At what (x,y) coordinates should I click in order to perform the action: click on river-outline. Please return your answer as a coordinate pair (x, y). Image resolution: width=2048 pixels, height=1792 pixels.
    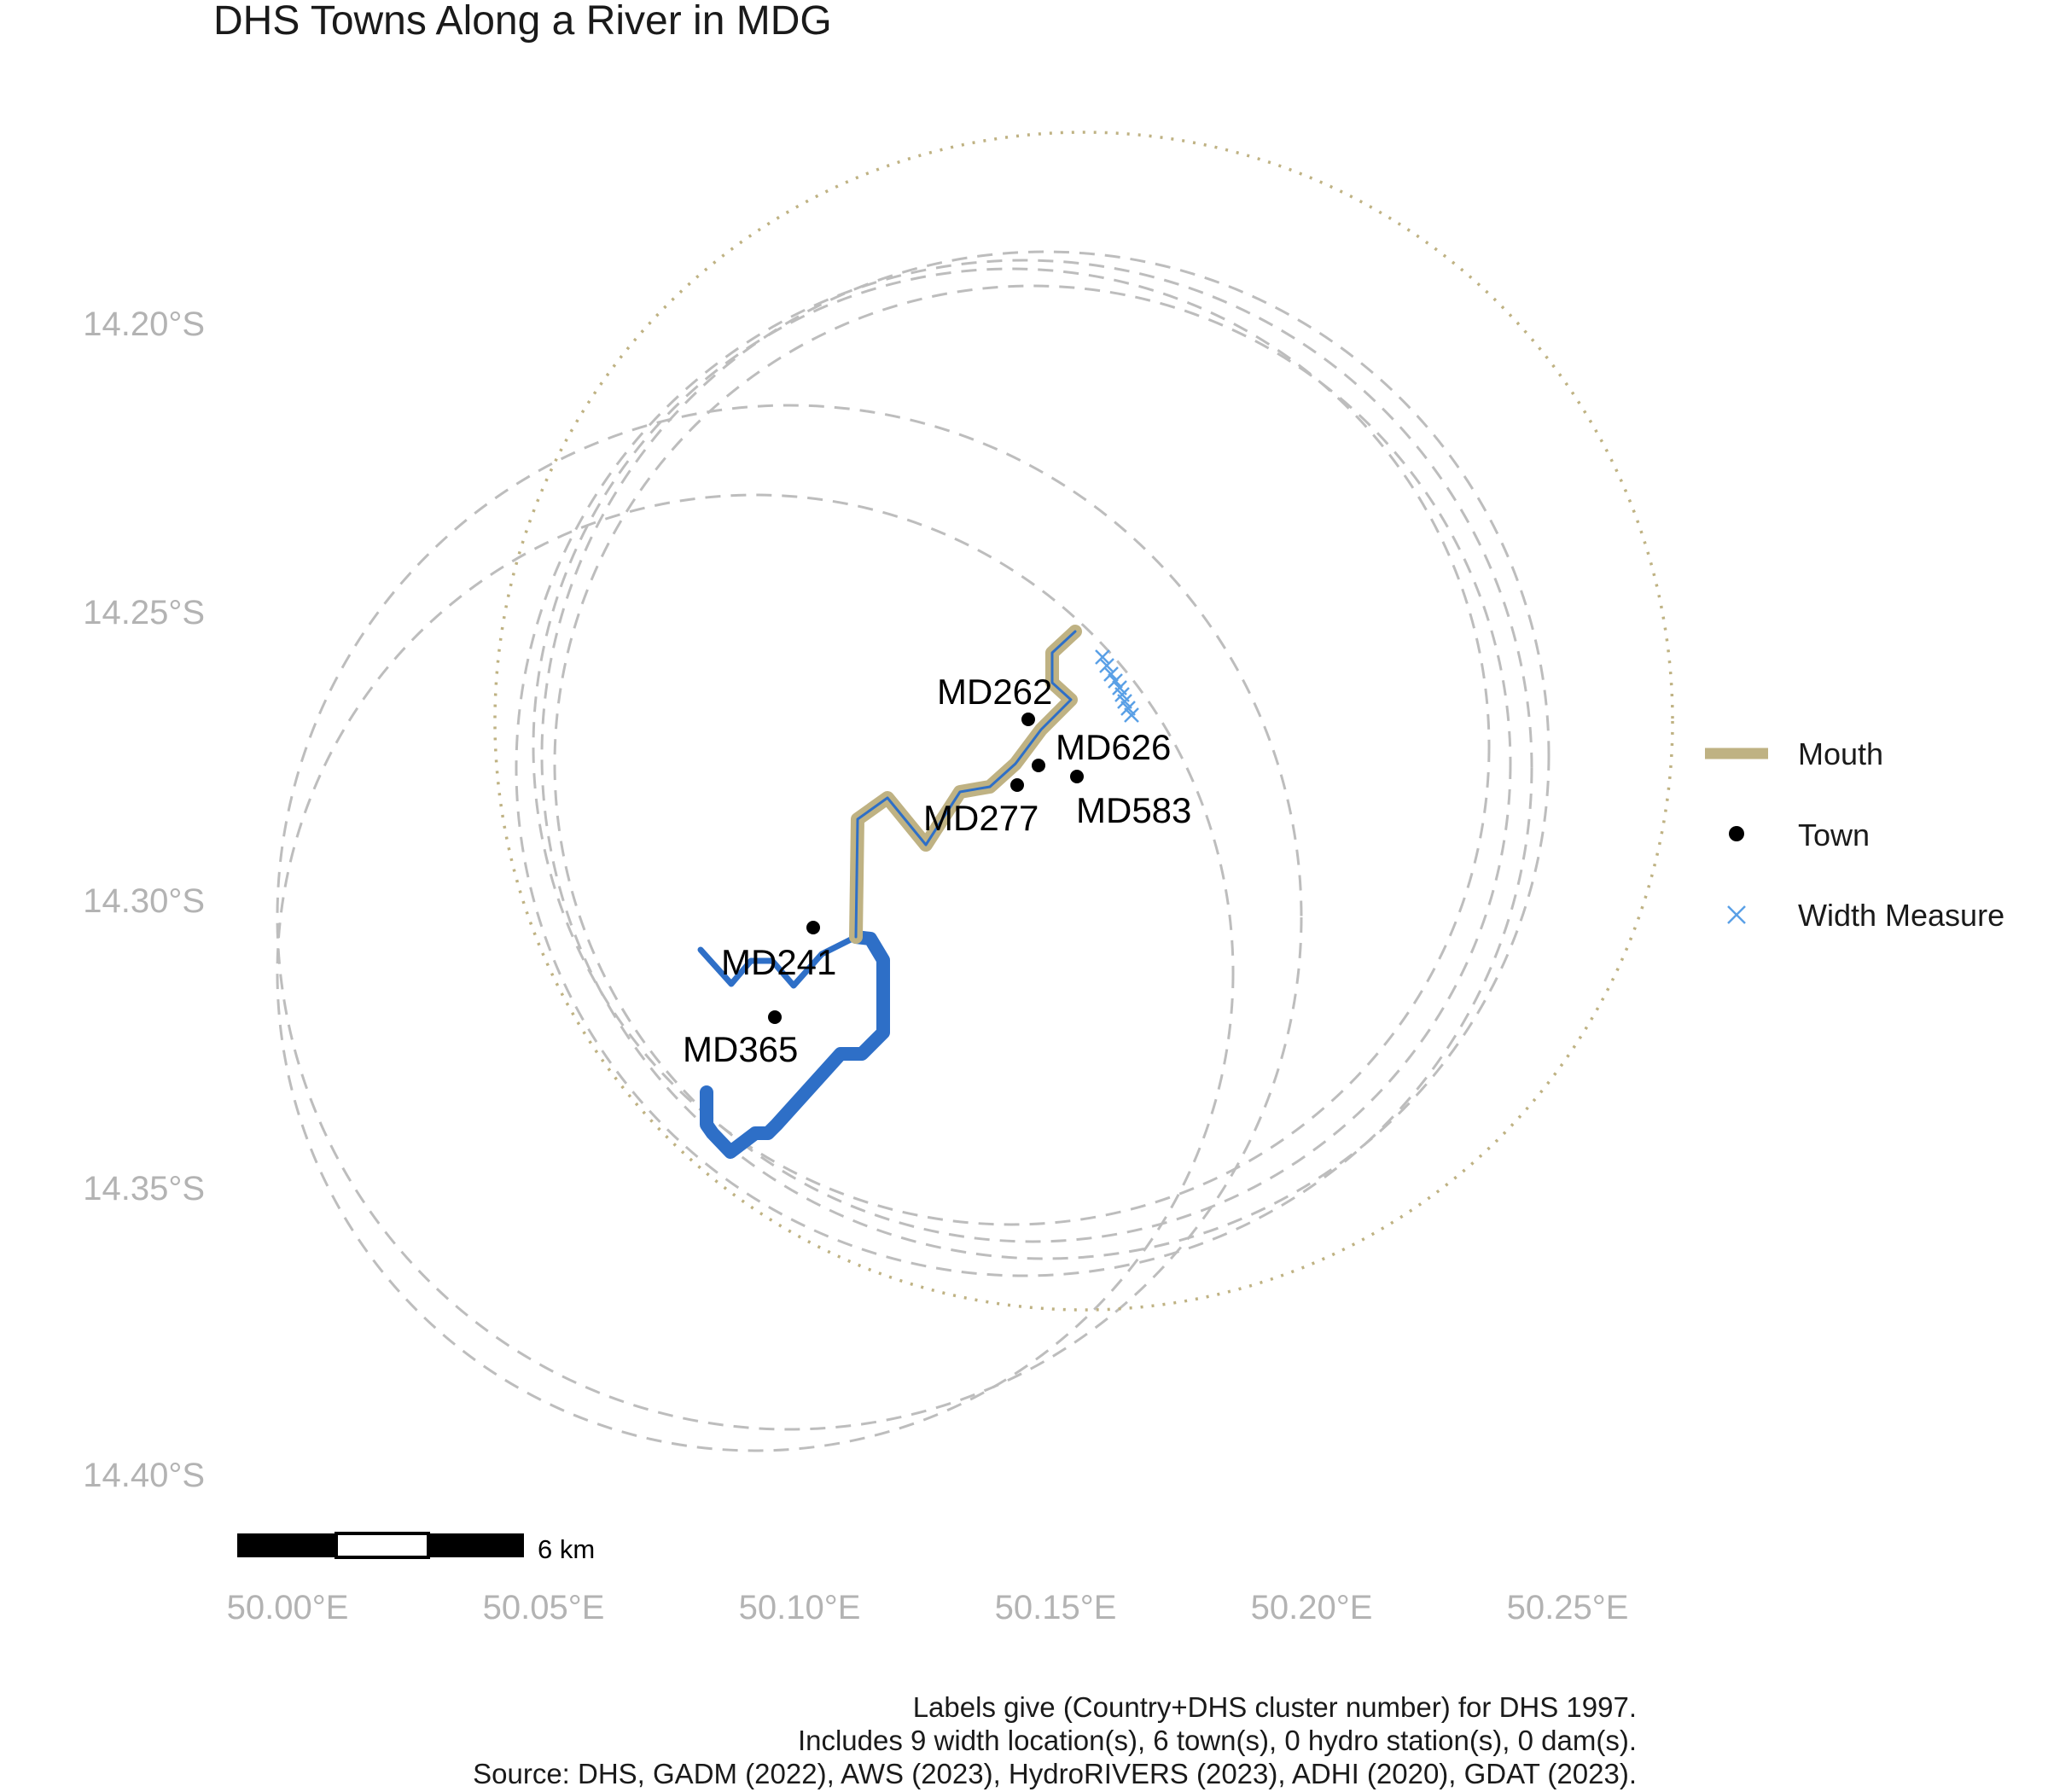
    Looking at the image, I should click on (966, 784).